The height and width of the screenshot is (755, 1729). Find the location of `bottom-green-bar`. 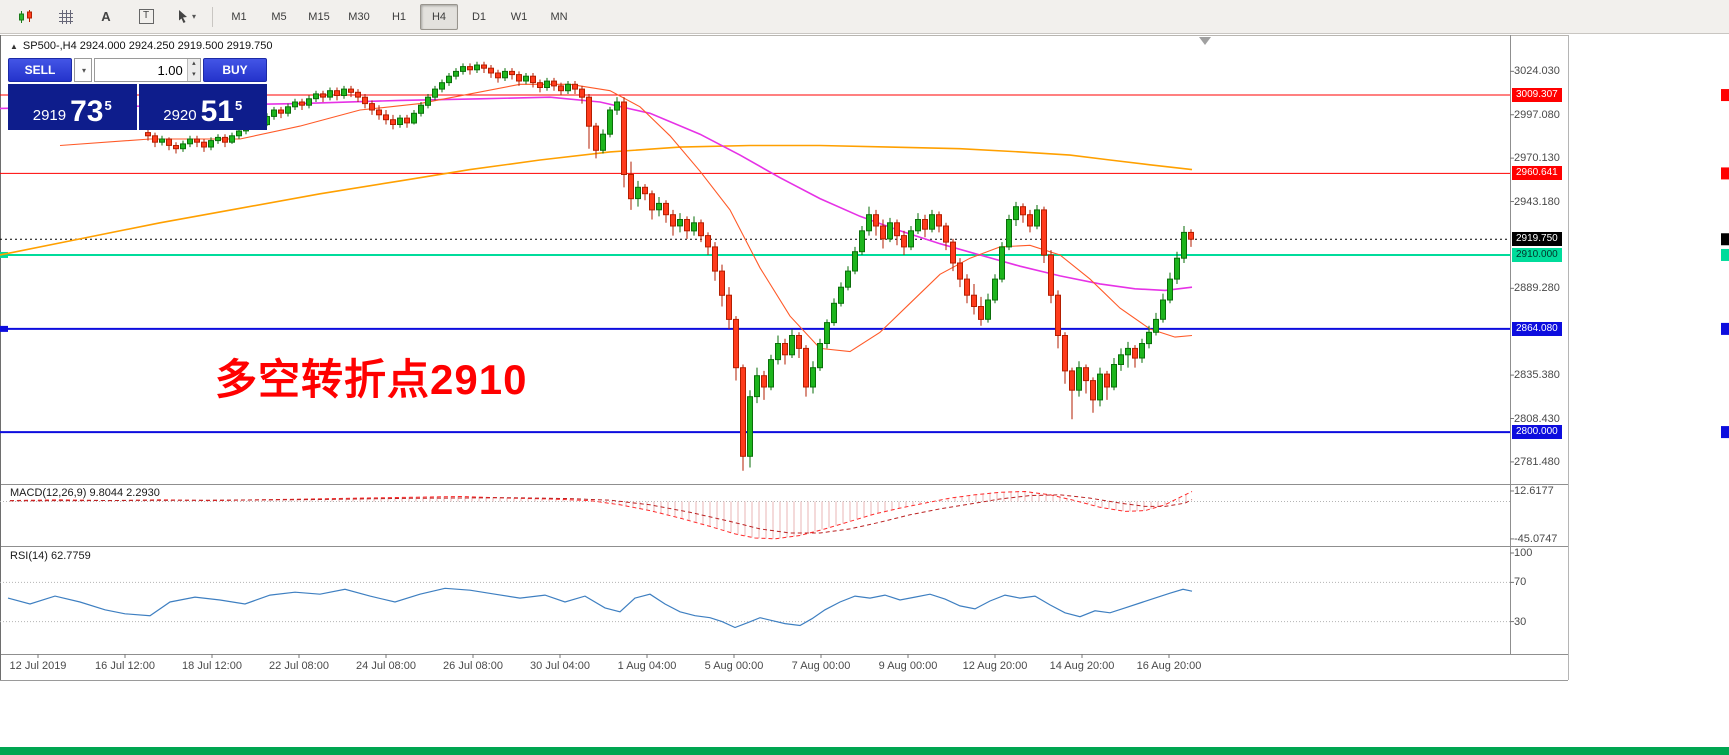

bottom-green-bar is located at coordinates (864, 751).